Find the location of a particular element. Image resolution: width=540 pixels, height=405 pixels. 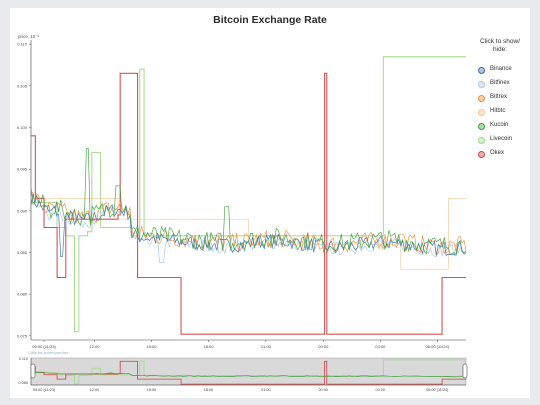

y-tick-label: 0.105 is located at coordinates (22, 85).